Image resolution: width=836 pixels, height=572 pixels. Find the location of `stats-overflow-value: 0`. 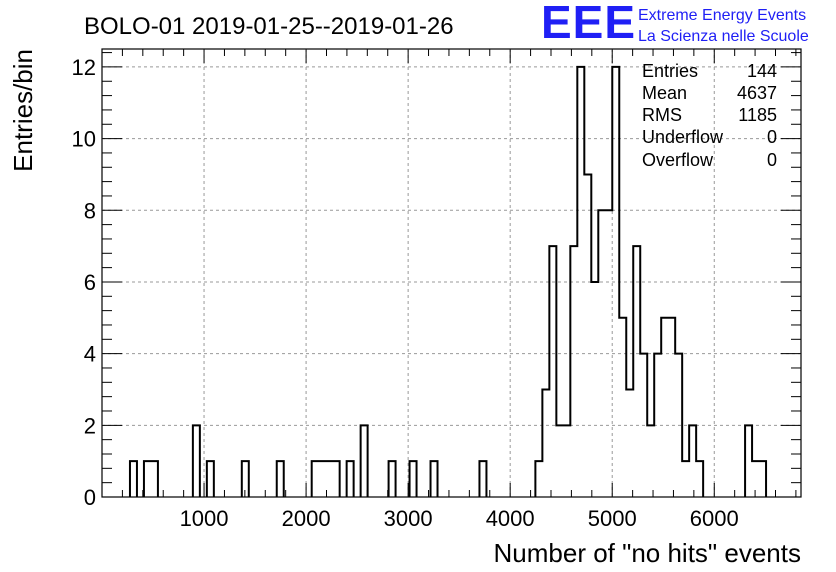

stats-overflow-value: 0 is located at coordinates (772, 160).